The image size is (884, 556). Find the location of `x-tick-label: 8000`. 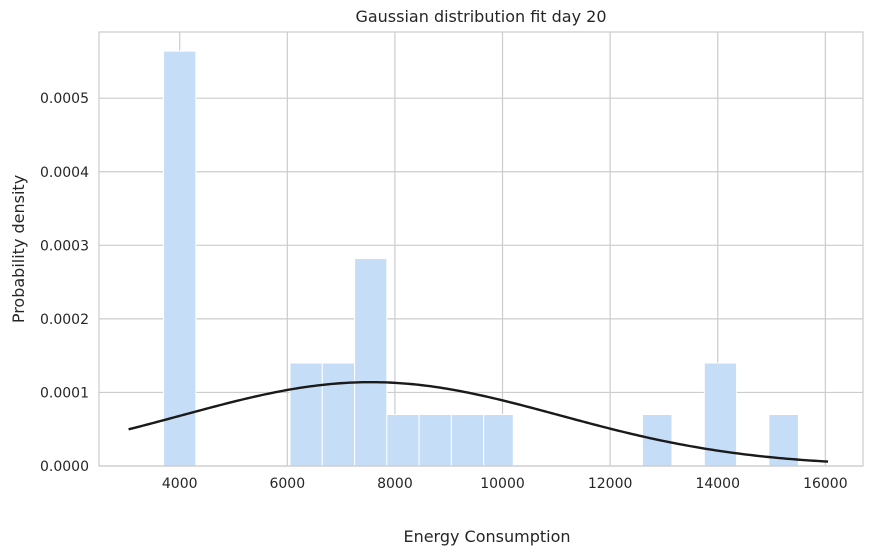

x-tick-label: 8000 is located at coordinates (395, 484).